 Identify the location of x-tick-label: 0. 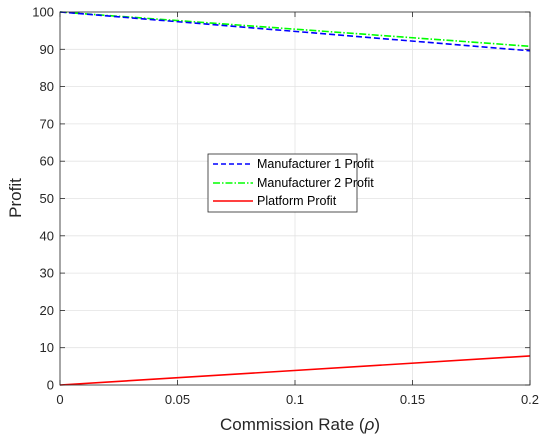
(59, 399).